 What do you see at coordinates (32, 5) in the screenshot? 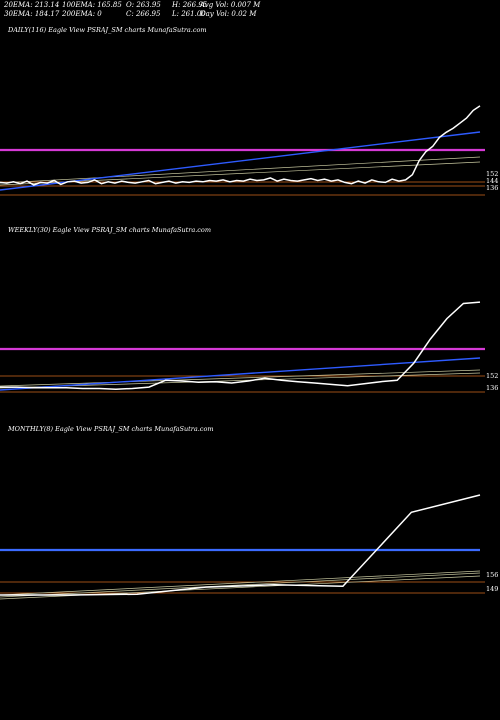
I see `ema20-stat: 20EMA: 213.14` at bounding box center [32, 5].